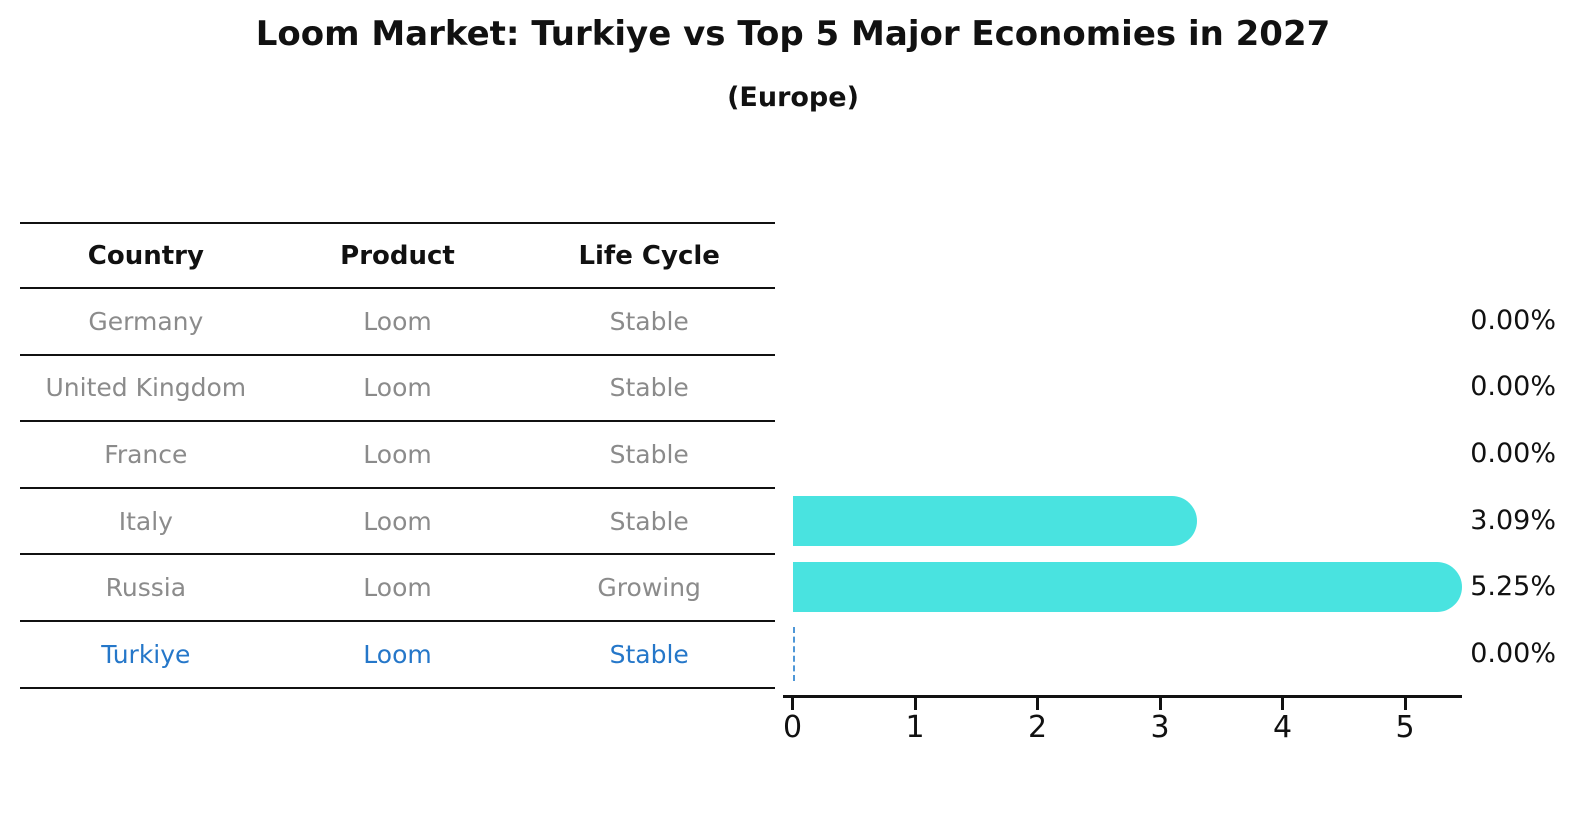 This screenshot has width=1586, height=823. What do you see at coordinates (649, 588) in the screenshot?
I see `life-cycle-cell: Growing` at bounding box center [649, 588].